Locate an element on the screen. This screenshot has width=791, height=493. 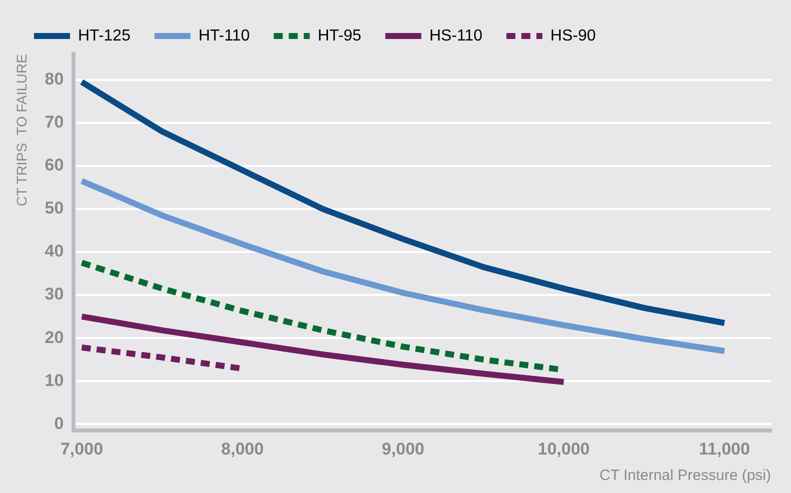
x-tick-label: 10,000 is located at coordinates (564, 448).